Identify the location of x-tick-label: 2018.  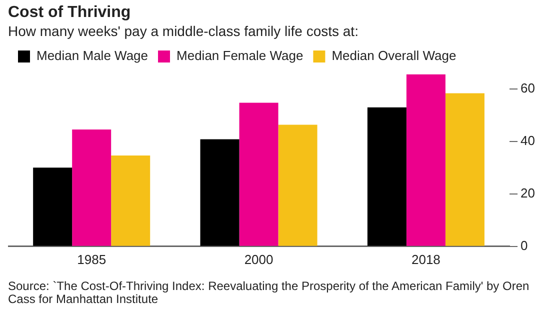
(425, 259).